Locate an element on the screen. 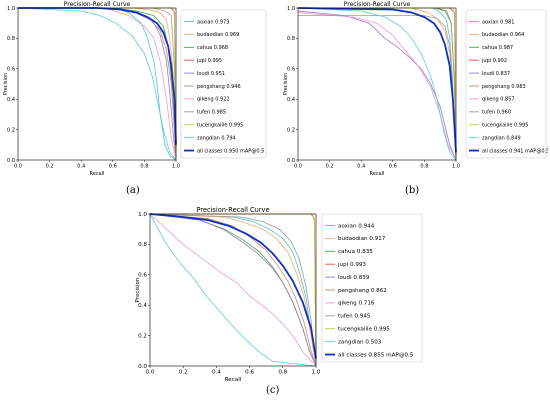 The image size is (550, 402). legend-entry: zangdian 0.794 is located at coordinates (216, 138).